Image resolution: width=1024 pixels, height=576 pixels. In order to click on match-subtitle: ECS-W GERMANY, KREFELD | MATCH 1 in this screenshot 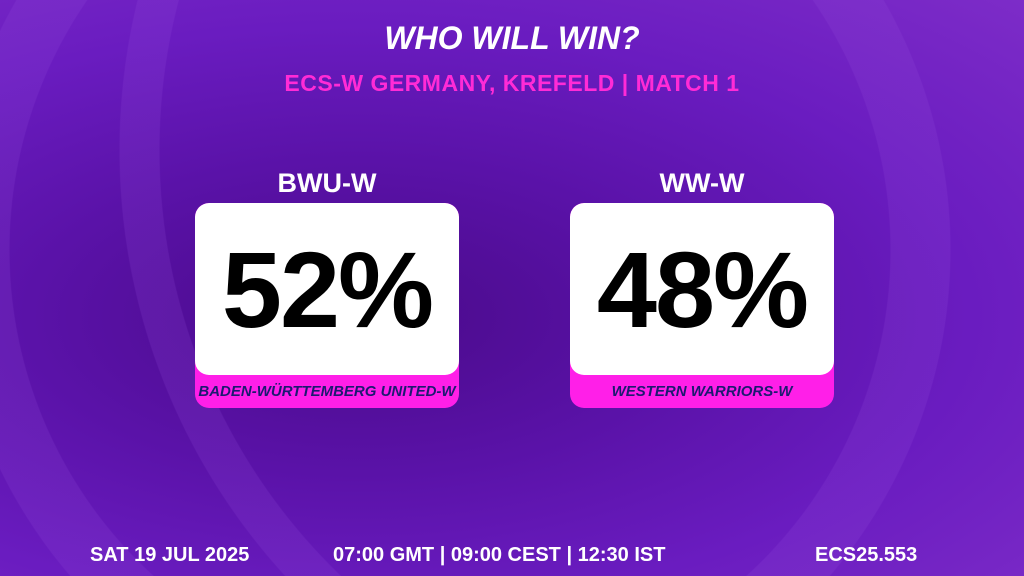, I will do `click(512, 83)`.